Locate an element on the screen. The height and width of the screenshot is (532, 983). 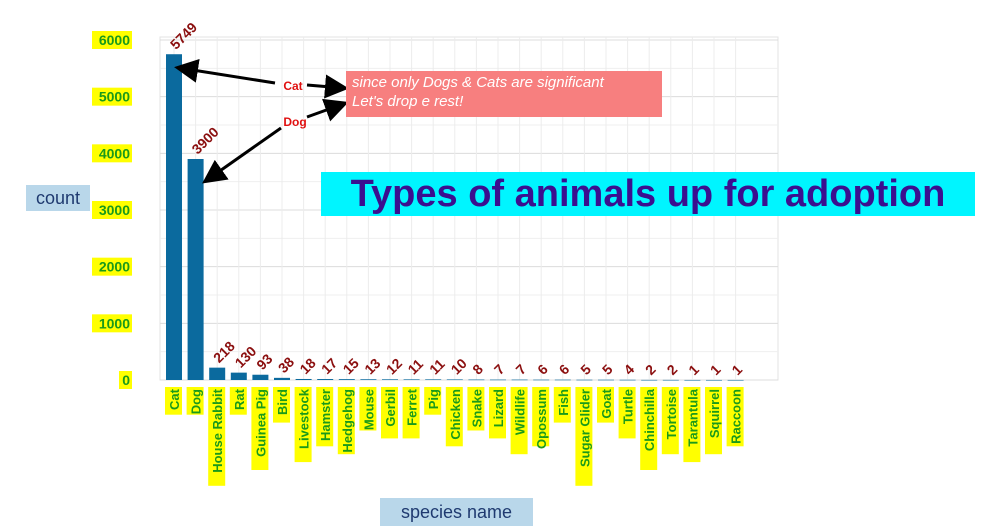
annotation-line-1: since only Dogs & Cats are significant is located at coordinates (478, 82).